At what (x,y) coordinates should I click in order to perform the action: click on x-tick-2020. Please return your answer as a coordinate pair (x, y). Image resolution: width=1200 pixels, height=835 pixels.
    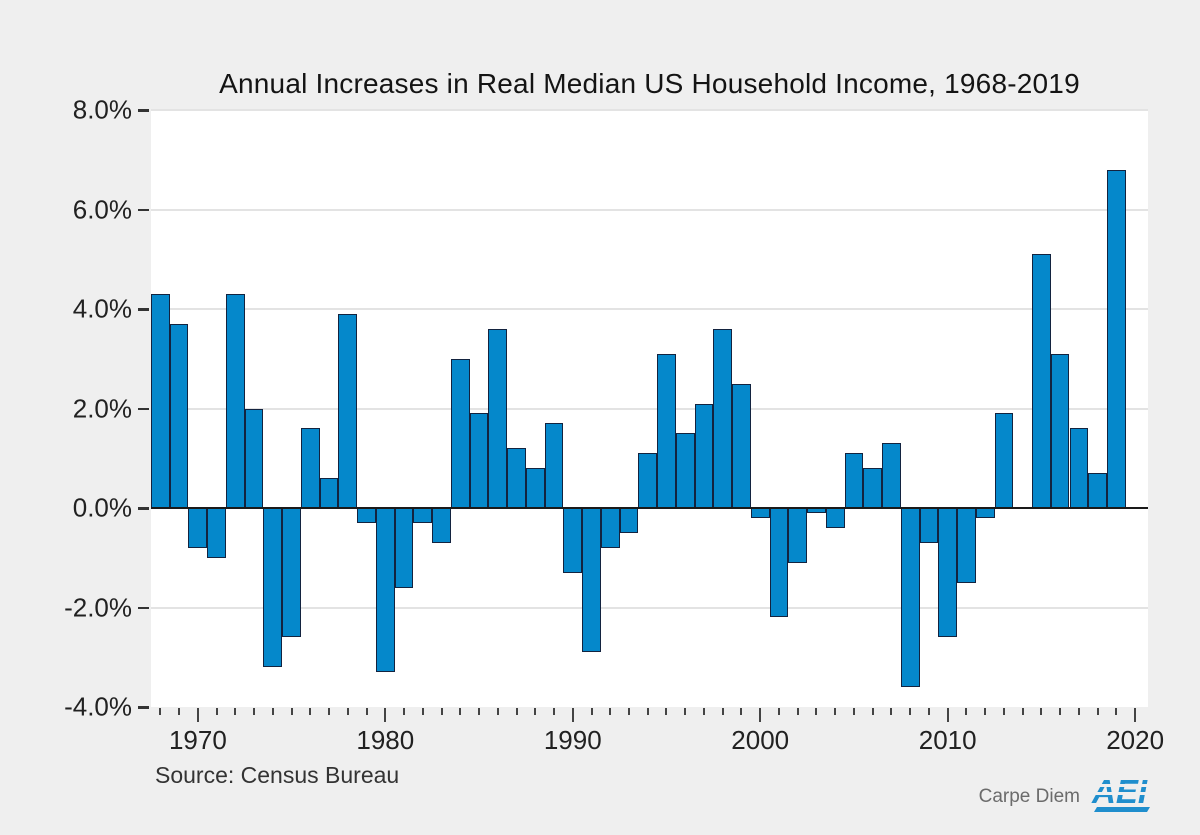
    Looking at the image, I should click on (1135, 715).